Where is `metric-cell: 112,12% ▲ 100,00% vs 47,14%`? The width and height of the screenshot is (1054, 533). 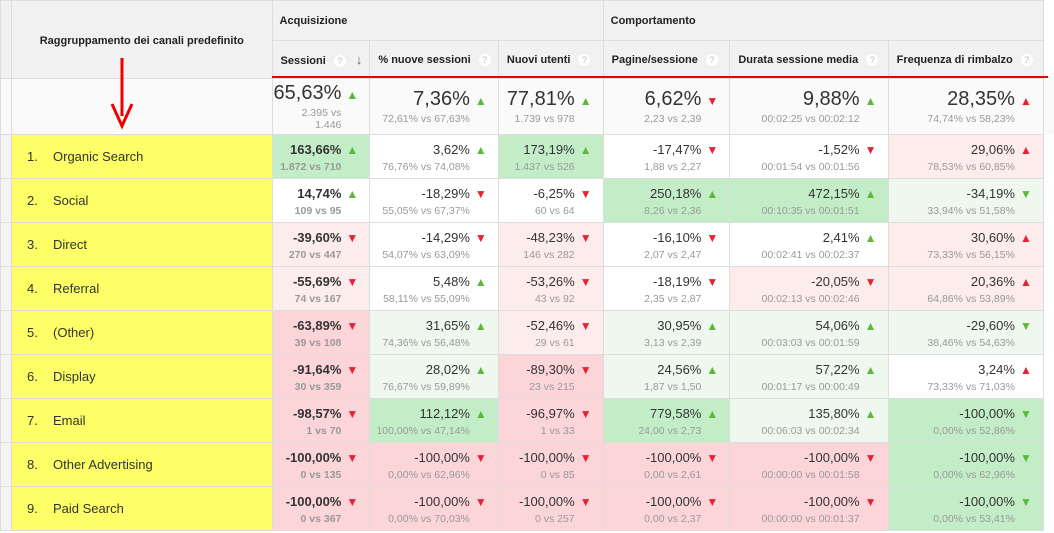 metric-cell: 112,12% ▲ 100,00% vs 47,14% is located at coordinates (434, 420).